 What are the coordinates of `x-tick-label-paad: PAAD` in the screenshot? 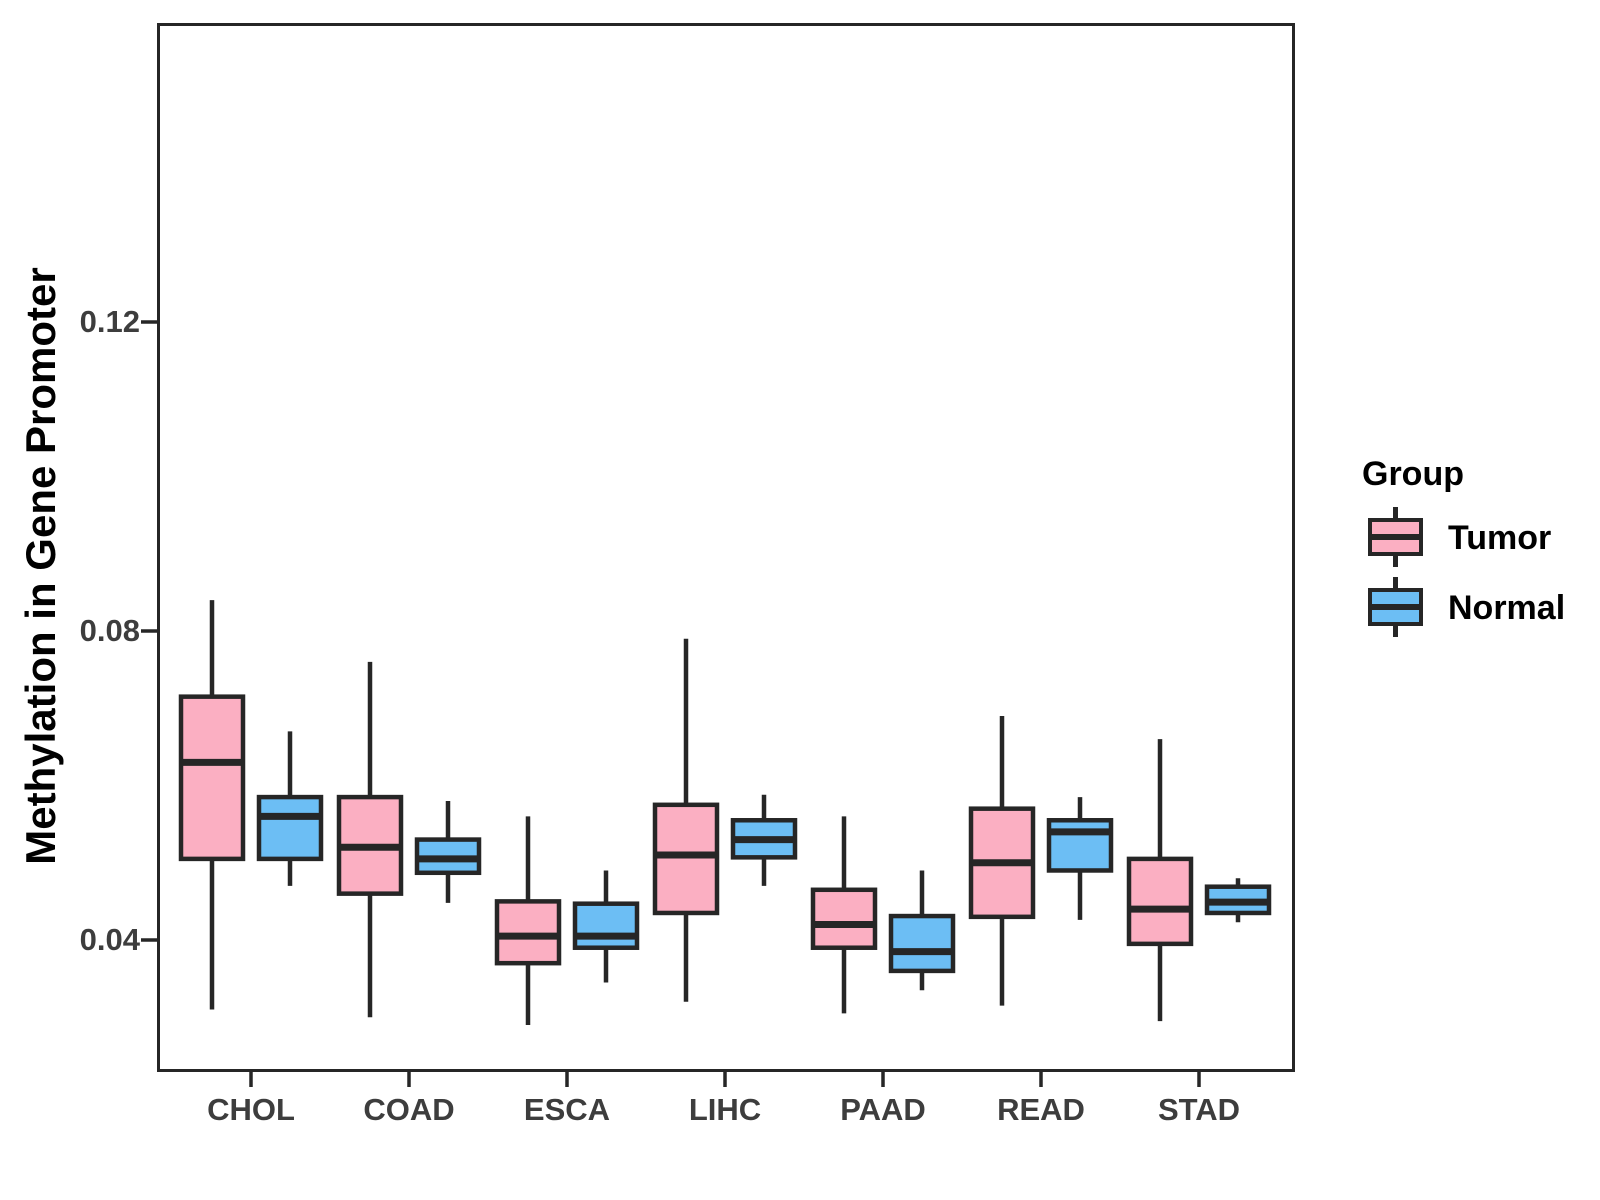 It's located at (883, 1109).